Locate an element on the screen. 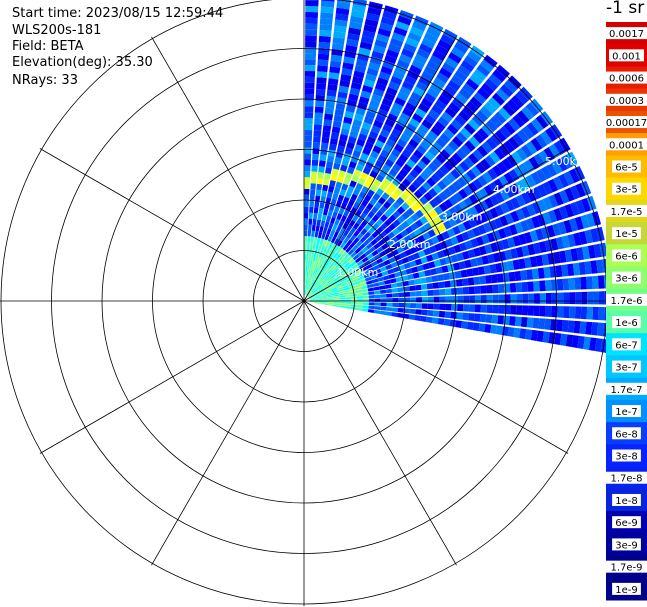  start-time: Start time: 2023/08/15 12:59:44 is located at coordinates (118, 13).